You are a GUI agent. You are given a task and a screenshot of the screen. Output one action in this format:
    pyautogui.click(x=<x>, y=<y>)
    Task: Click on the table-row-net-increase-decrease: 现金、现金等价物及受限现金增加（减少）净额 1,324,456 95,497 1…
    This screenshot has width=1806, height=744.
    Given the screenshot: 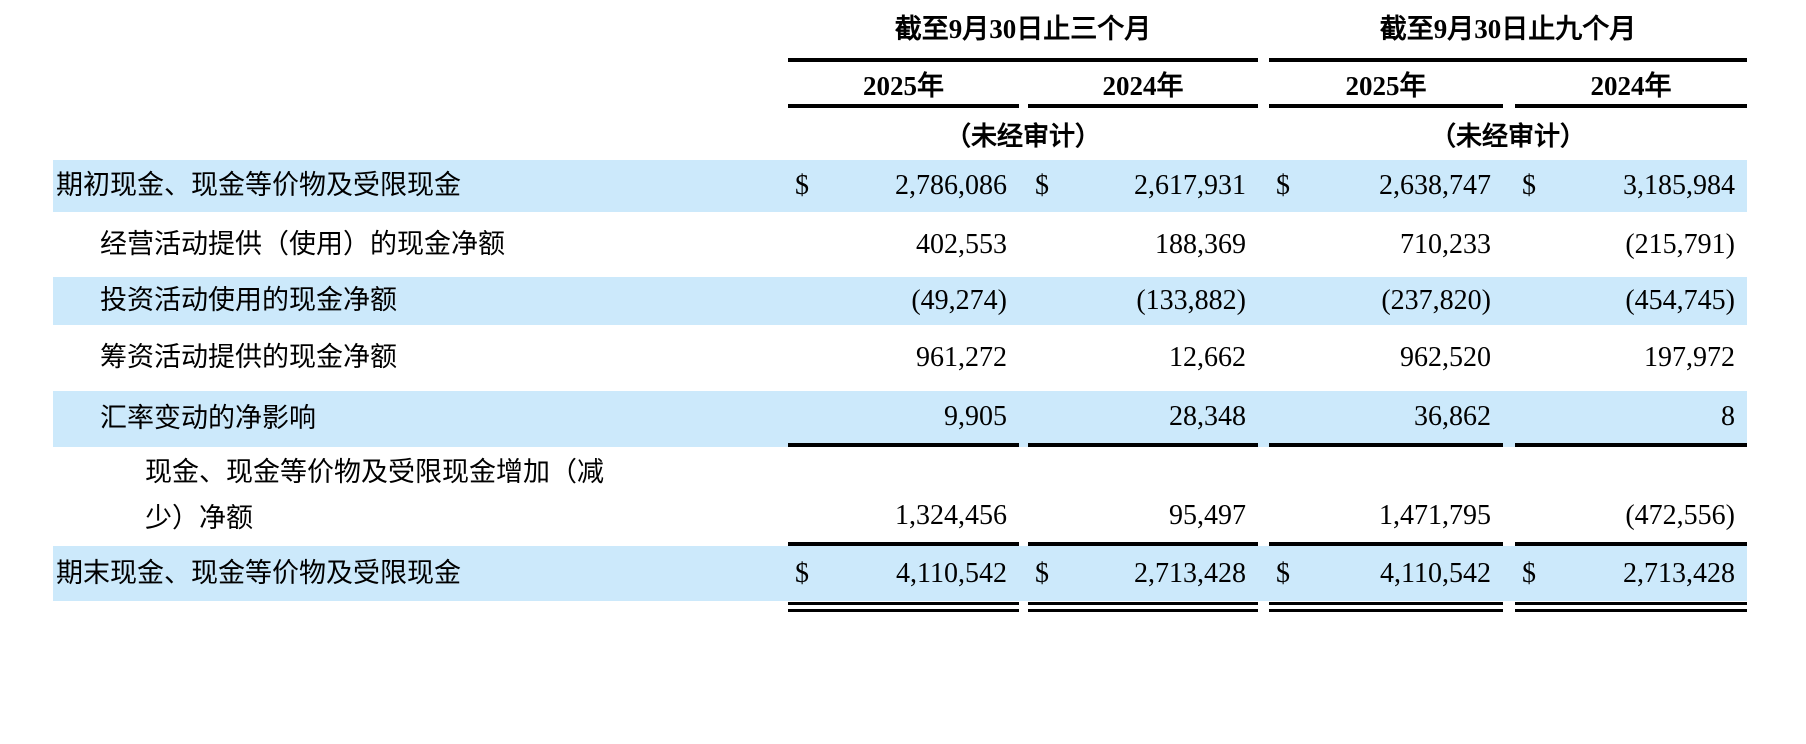 What is the action you would take?
    pyautogui.click(x=900, y=496)
    